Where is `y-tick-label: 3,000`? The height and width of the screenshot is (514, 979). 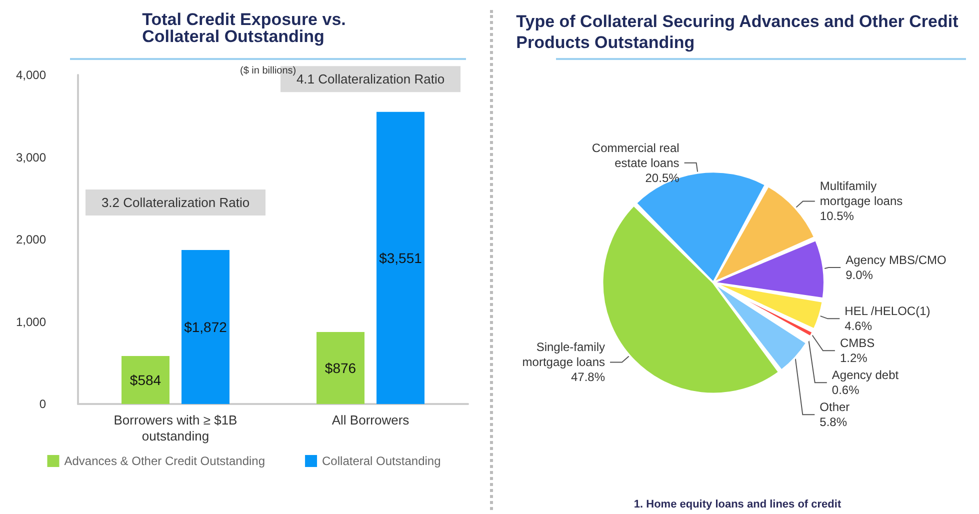 y-tick-label: 3,000 is located at coordinates (31, 157).